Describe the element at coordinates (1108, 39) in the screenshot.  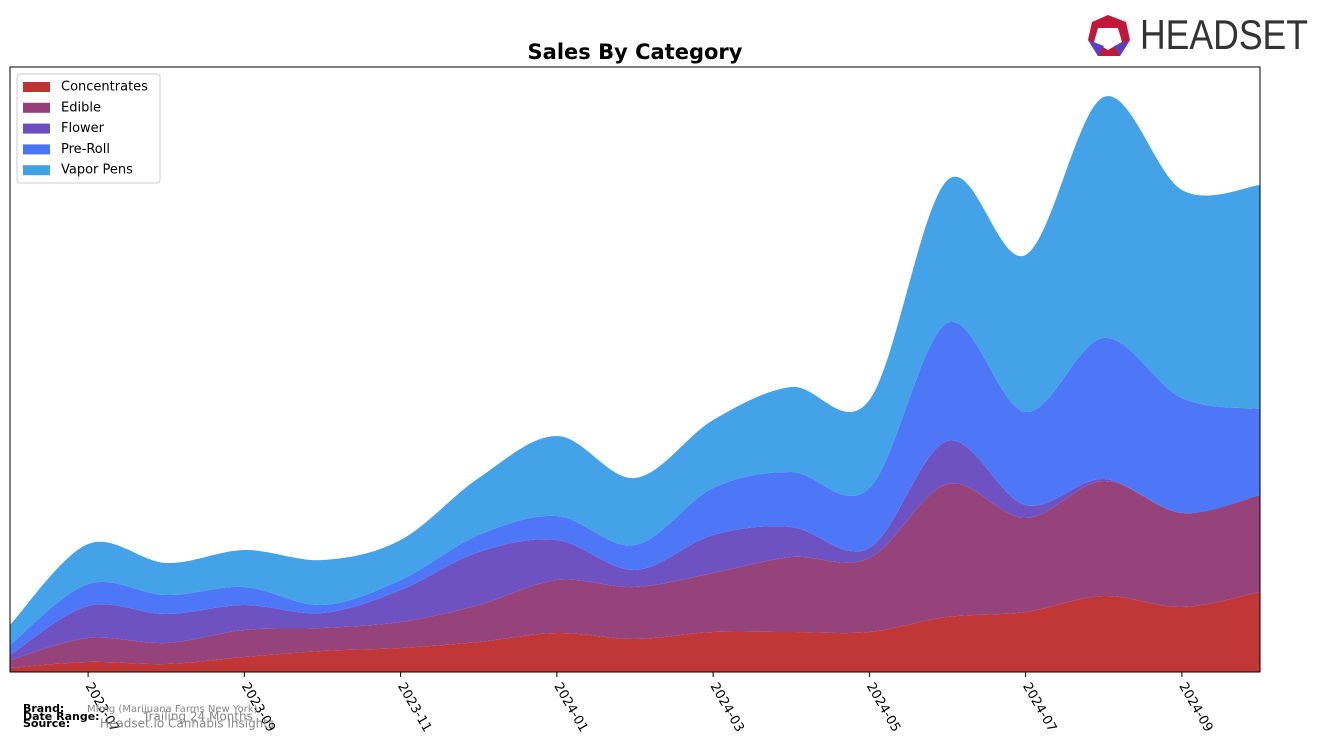
I see `logo-mark-inner` at that location.